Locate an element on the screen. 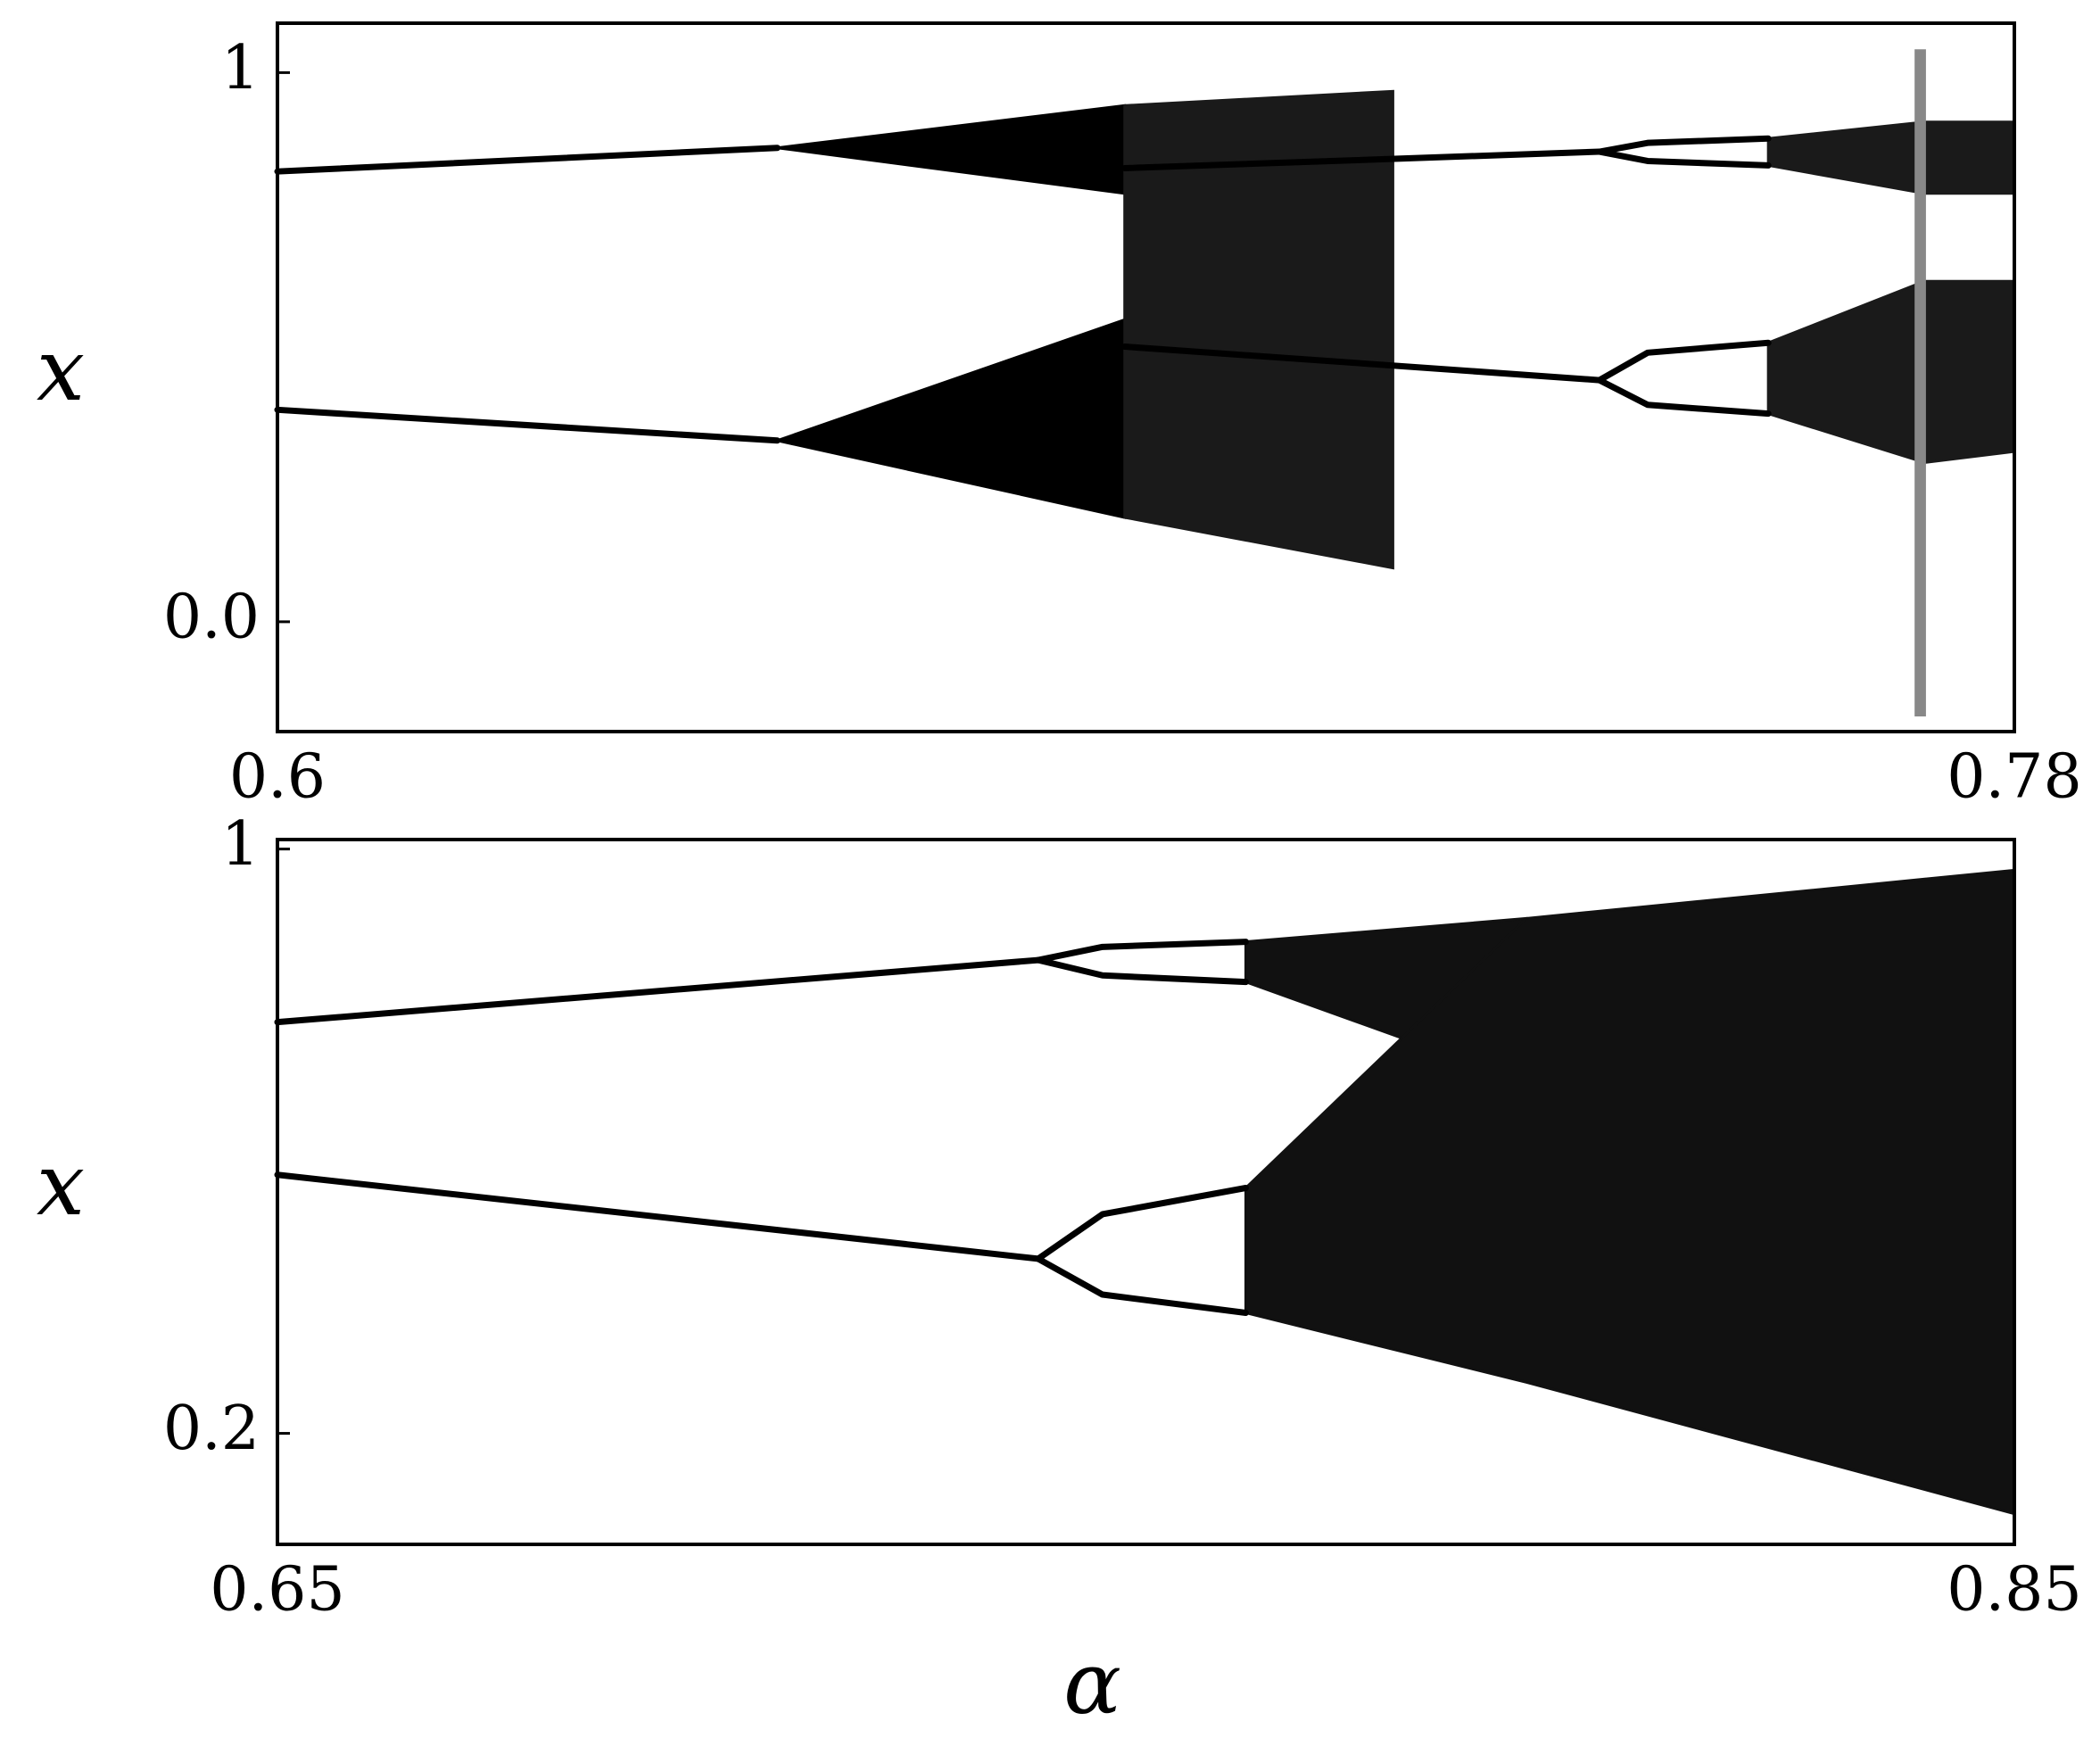 The width and height of the screenshot is (2100, 1746). y-tick-label: 0.0 is located at coordinates (211, 617).